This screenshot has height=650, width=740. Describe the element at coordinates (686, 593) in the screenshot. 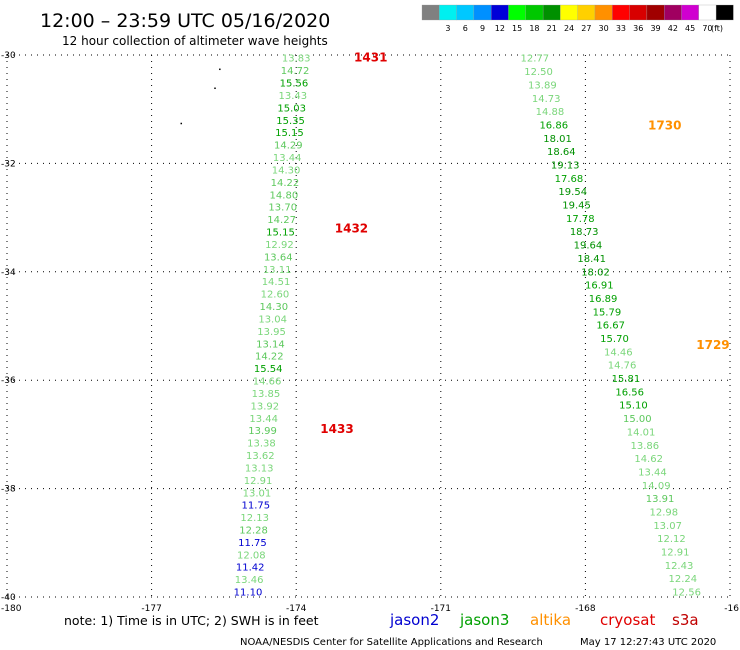

I see `wave-height-value: 12.56` at that location.